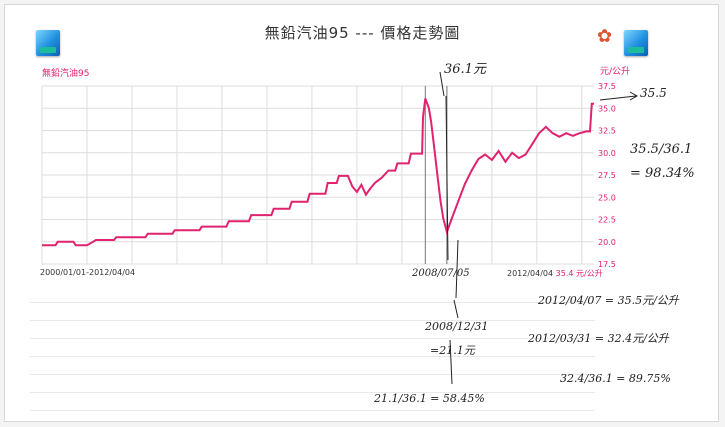  I want to click on trough-ratio-note: 21.1/36.1 = 58.45%, so click(429, 398).